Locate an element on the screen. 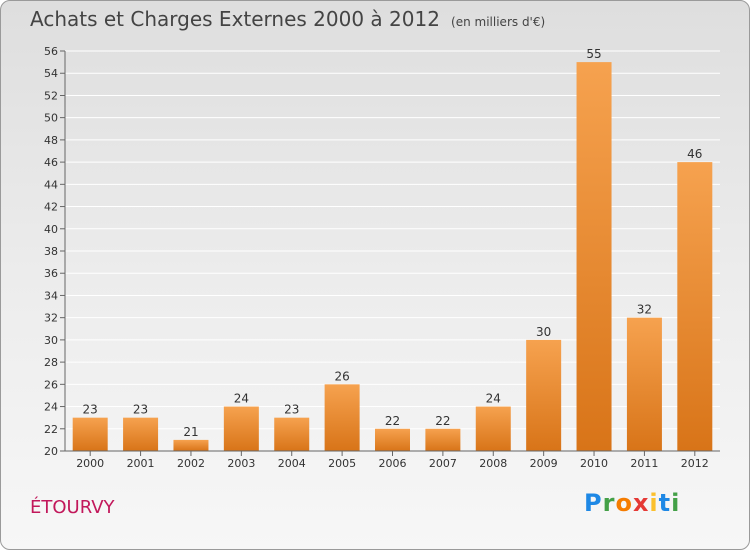  x-tick-label: 2000 is located at coordinates (90, 463).